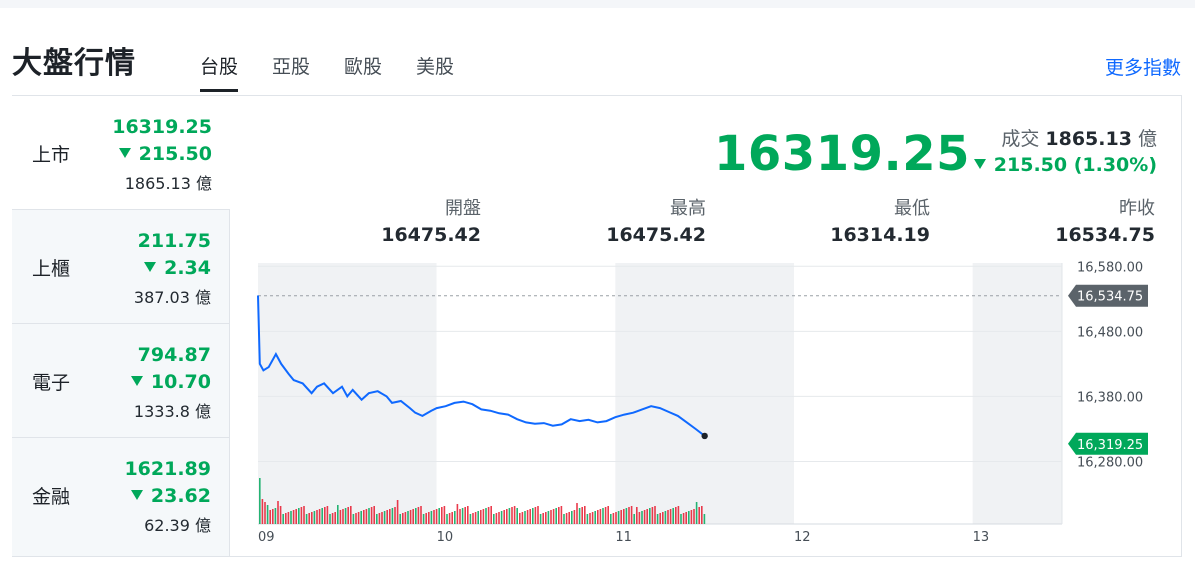 This screenshot has height=565, width=1195. I want to click on index-volume: 1333.8 億, so click(172, 411).